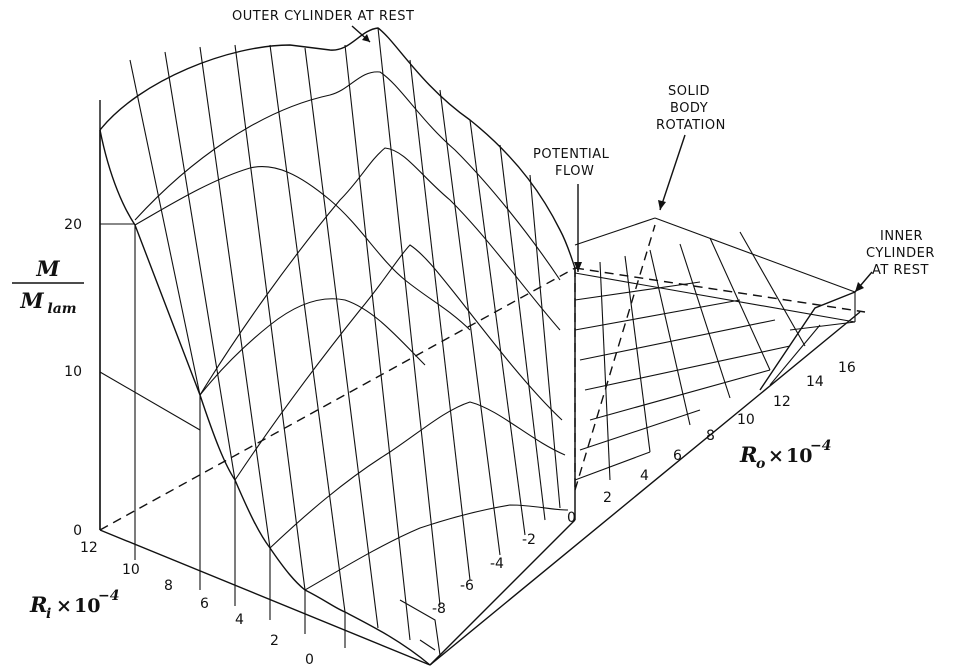 The image size is (965, 670). Describe the element at coordinates (900, 253) in the screenshot. I see `svg-text: CYLINDER` at that location.